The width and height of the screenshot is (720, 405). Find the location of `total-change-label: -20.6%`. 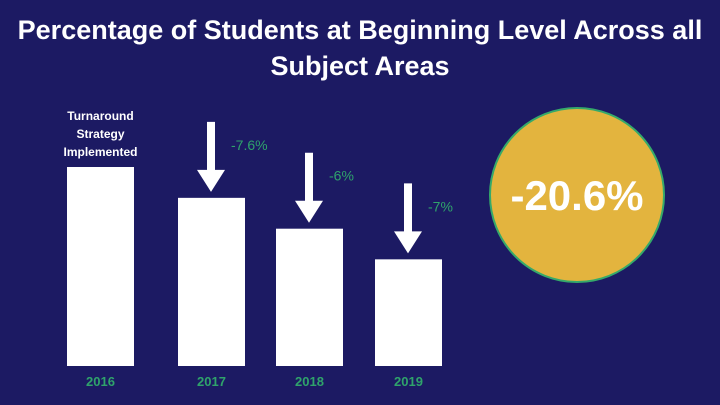

total-change-label: -20.6% is located at coordinates (576, 195).